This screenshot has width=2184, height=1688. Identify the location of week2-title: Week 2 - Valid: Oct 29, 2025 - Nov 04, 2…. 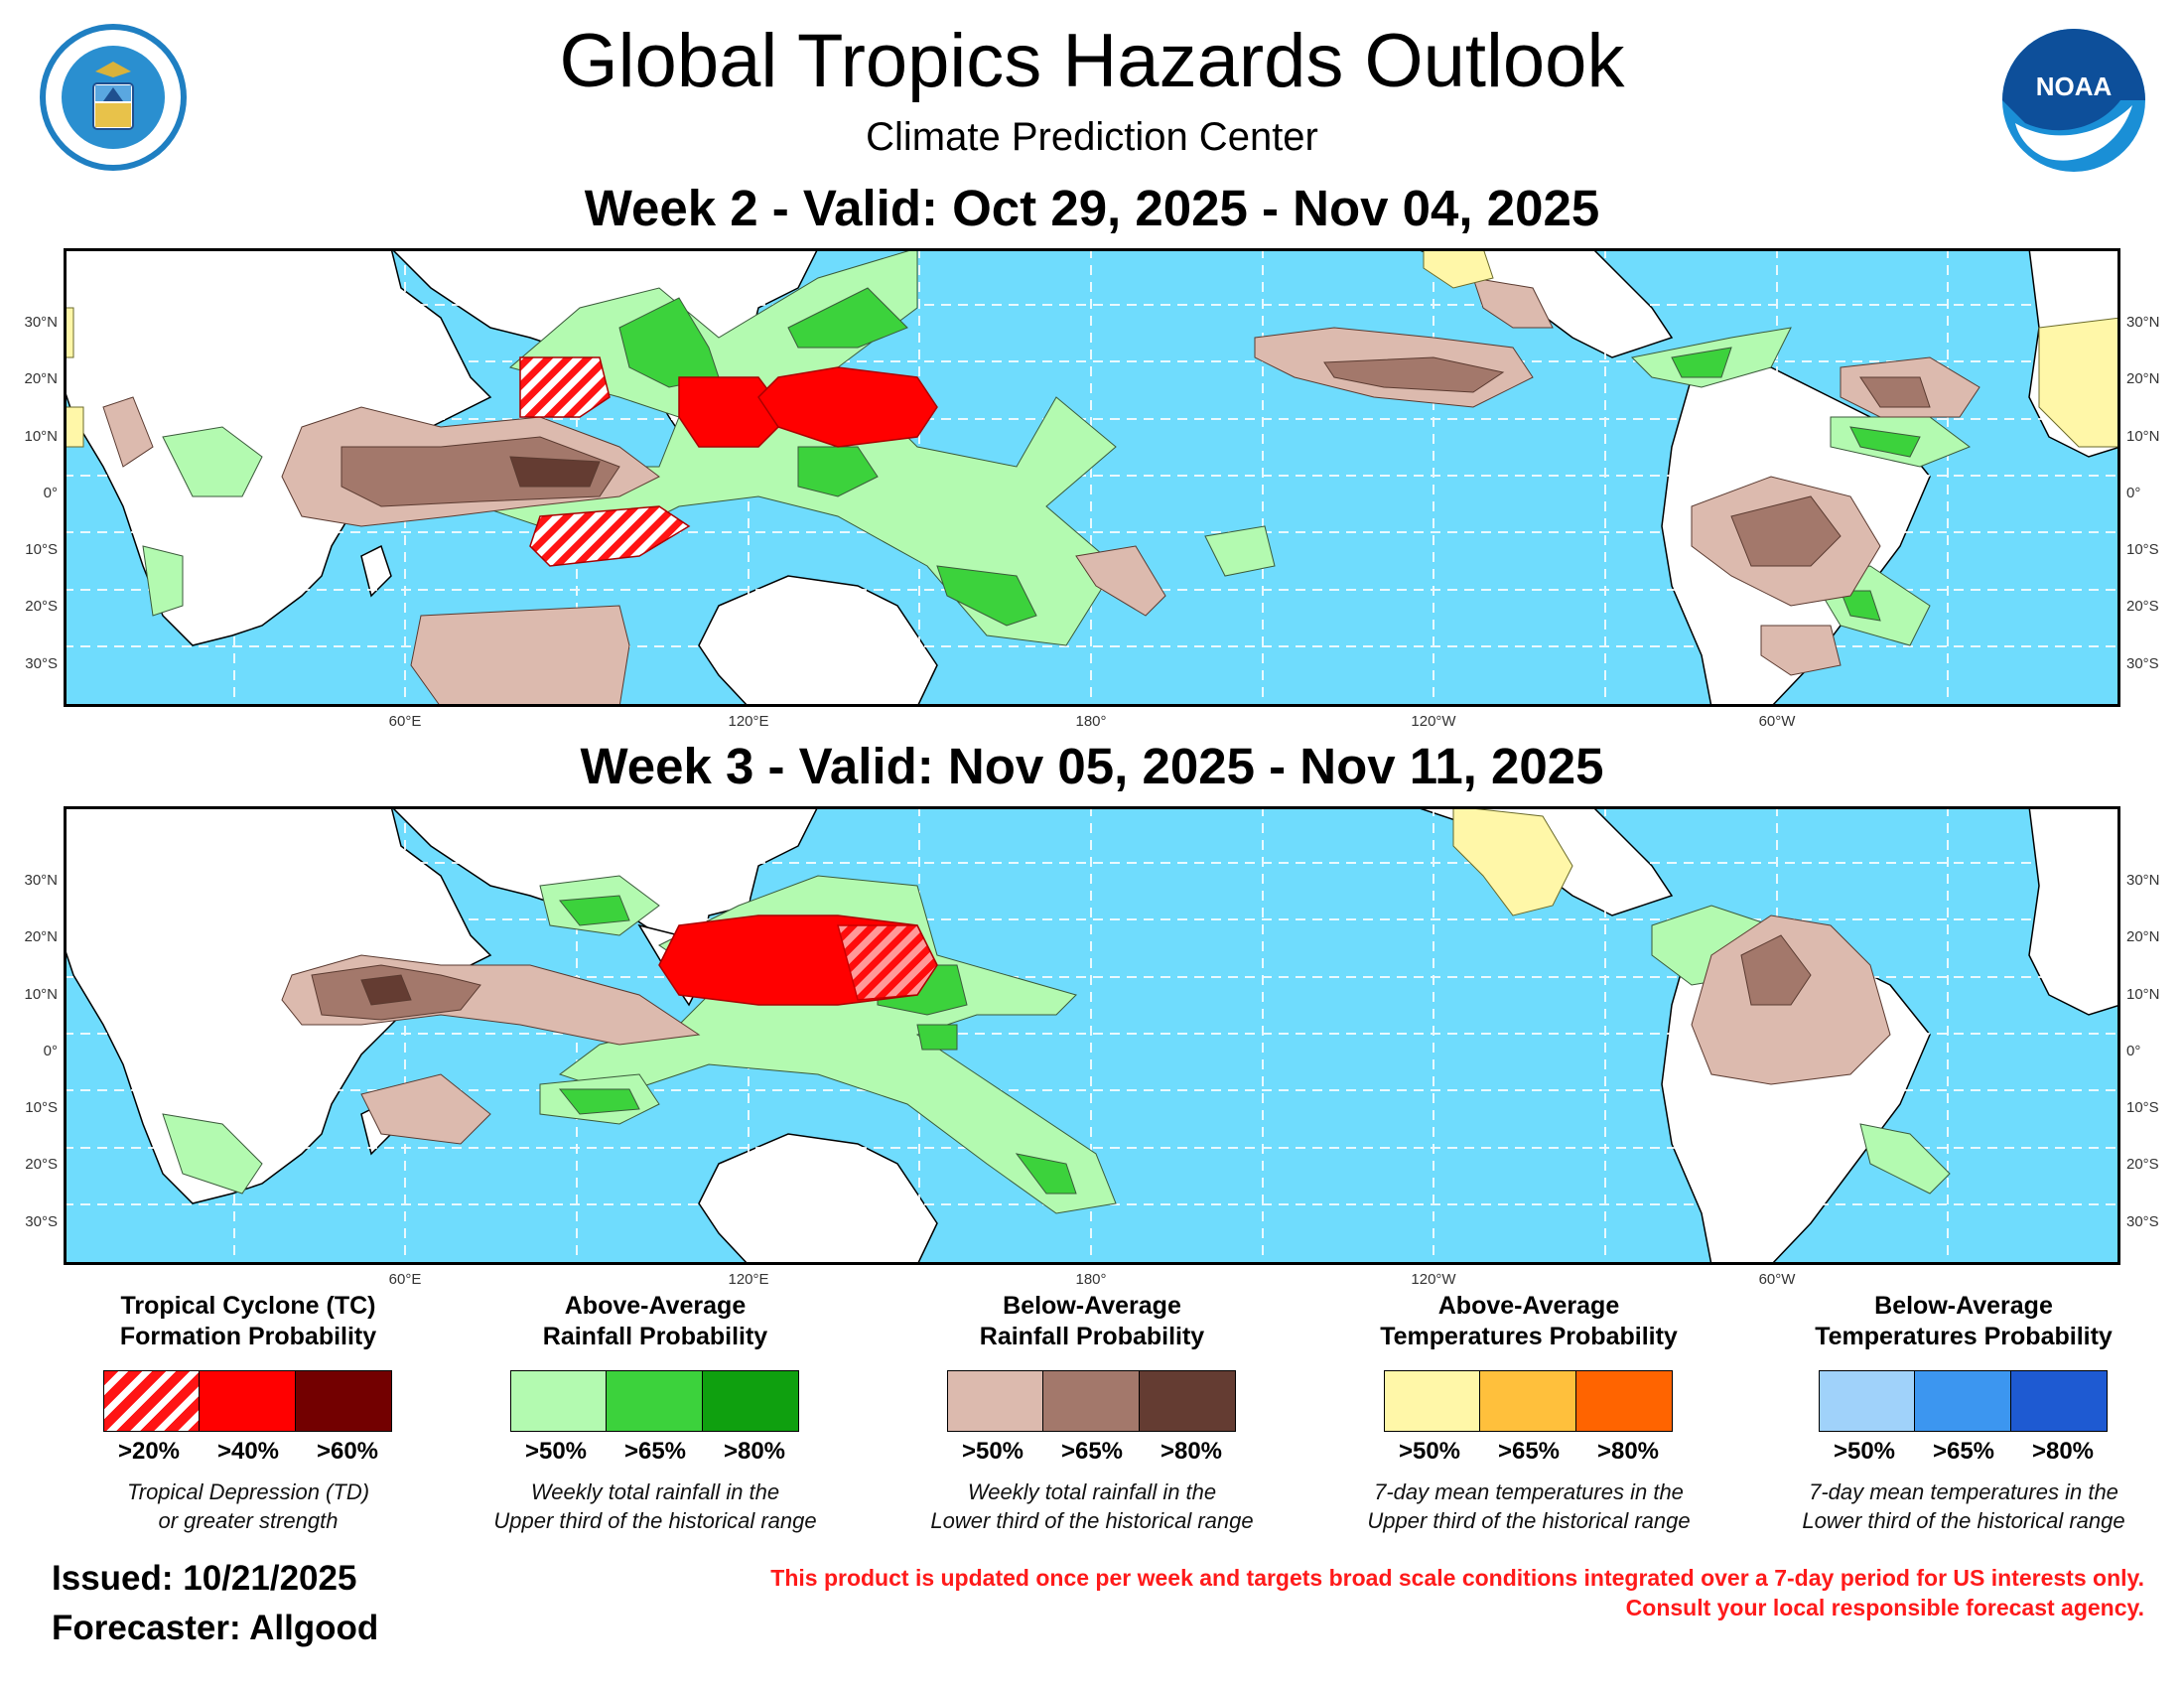
(1092, 208).